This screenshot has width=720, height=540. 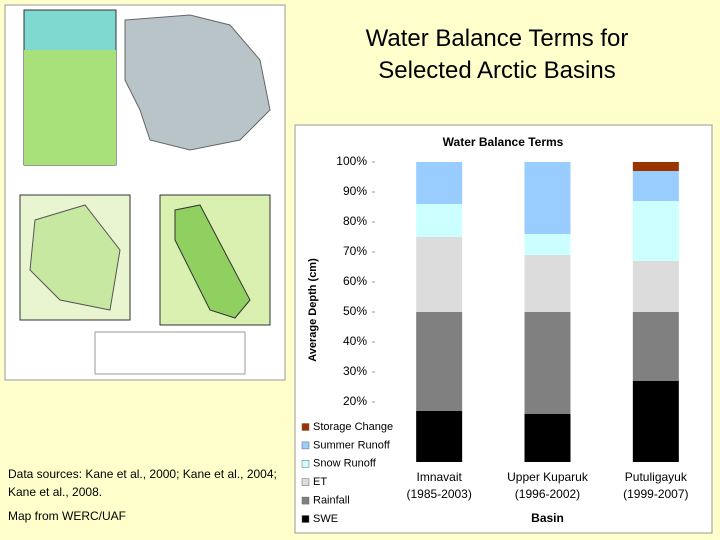 What do you see at coordinates (325, 519) in the screenshot?
I see `legend-label: SWE` at bounding box center [325, 519].